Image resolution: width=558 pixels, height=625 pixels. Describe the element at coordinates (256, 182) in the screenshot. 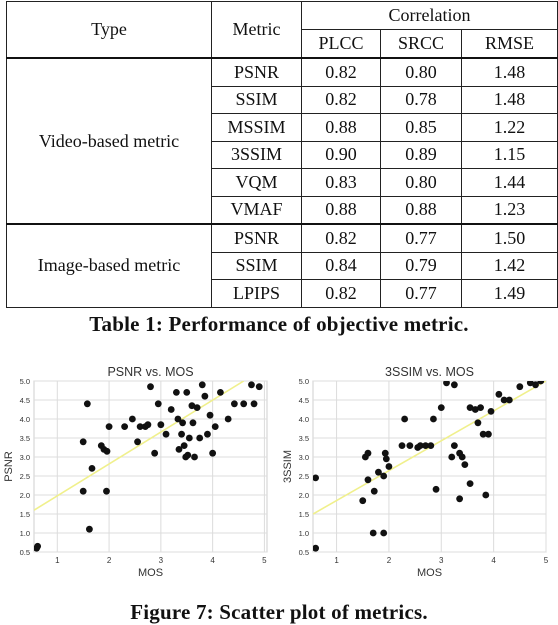

I see `metric-cell: VQM` at that location.